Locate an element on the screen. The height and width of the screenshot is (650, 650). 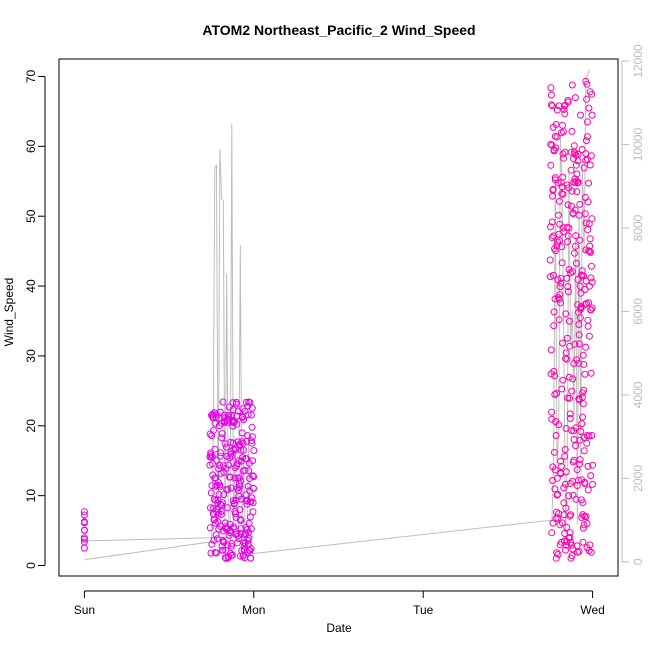
y2-tick-label: 2000 is located at coordinates (638, 478).